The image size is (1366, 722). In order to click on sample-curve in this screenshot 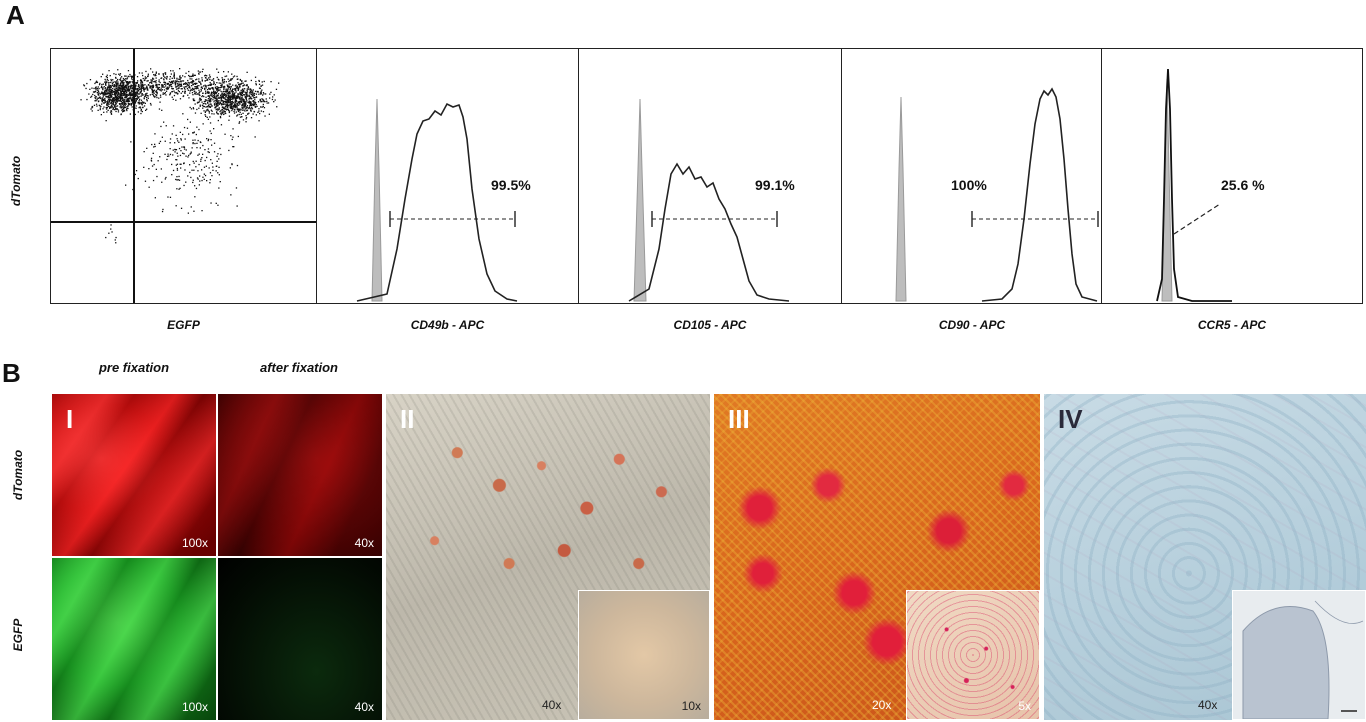, I will do `click(437, 202)`.